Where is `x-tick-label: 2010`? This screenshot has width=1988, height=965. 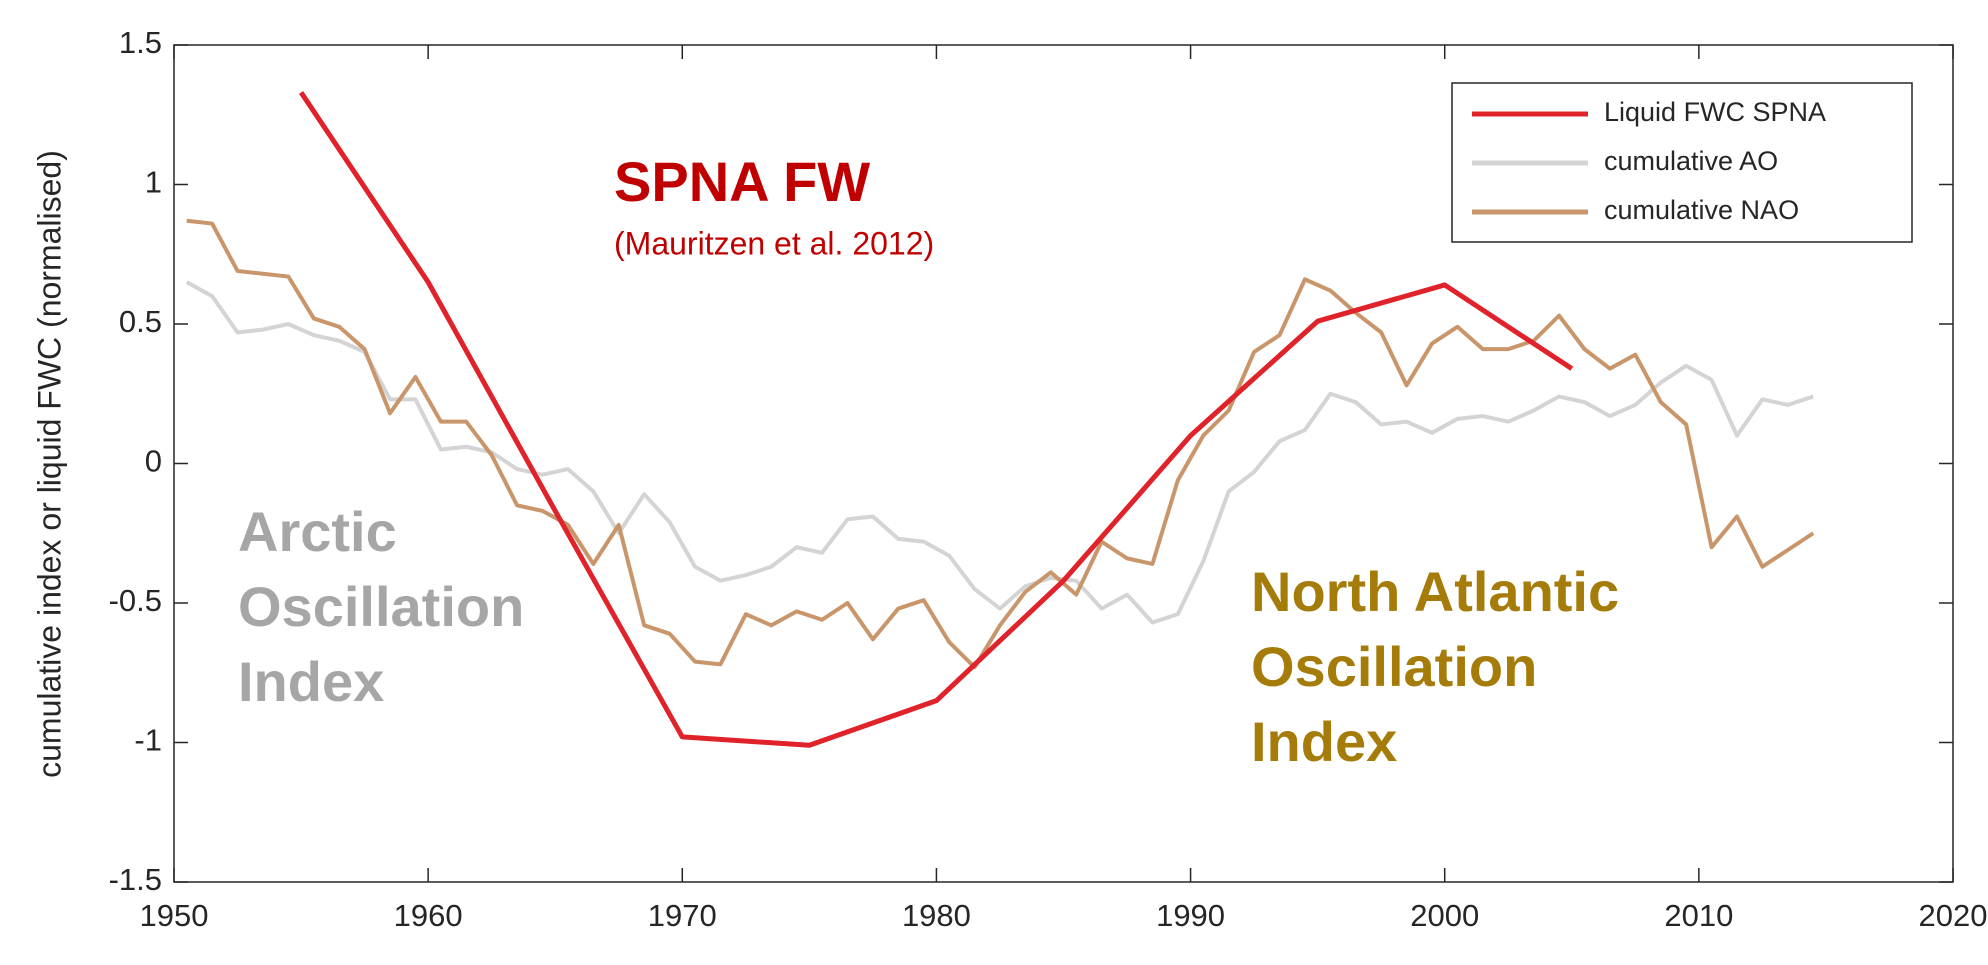
x-tick-label: 2010 is located at coordinates (1698, 915).